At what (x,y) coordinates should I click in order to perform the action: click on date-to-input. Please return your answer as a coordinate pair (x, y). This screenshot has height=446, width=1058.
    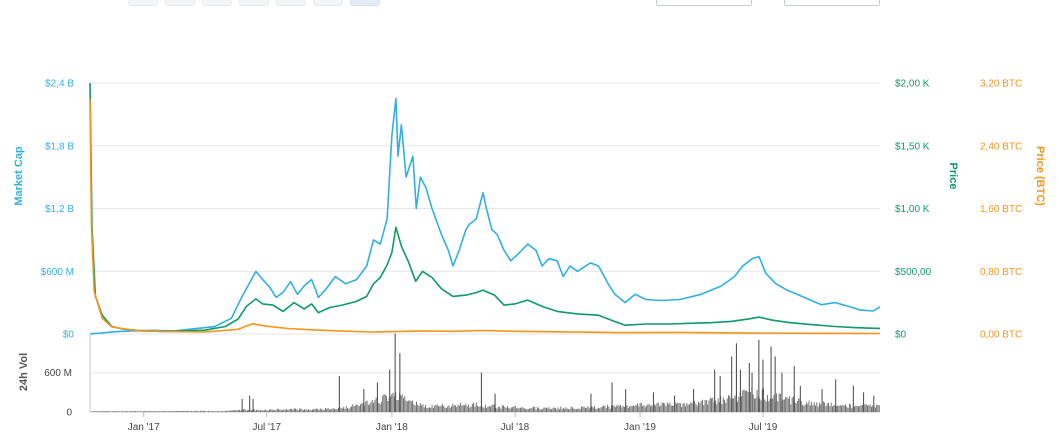
    Looking at the image, I should click on (832, 3).